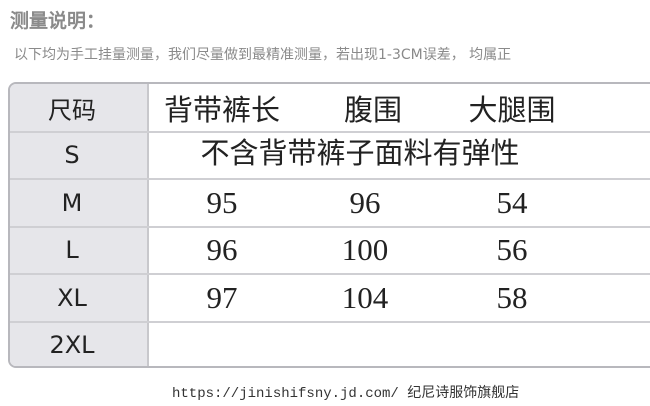 The image size is (650, 406). I want to click on value-cell: 95, so click(222, 202).